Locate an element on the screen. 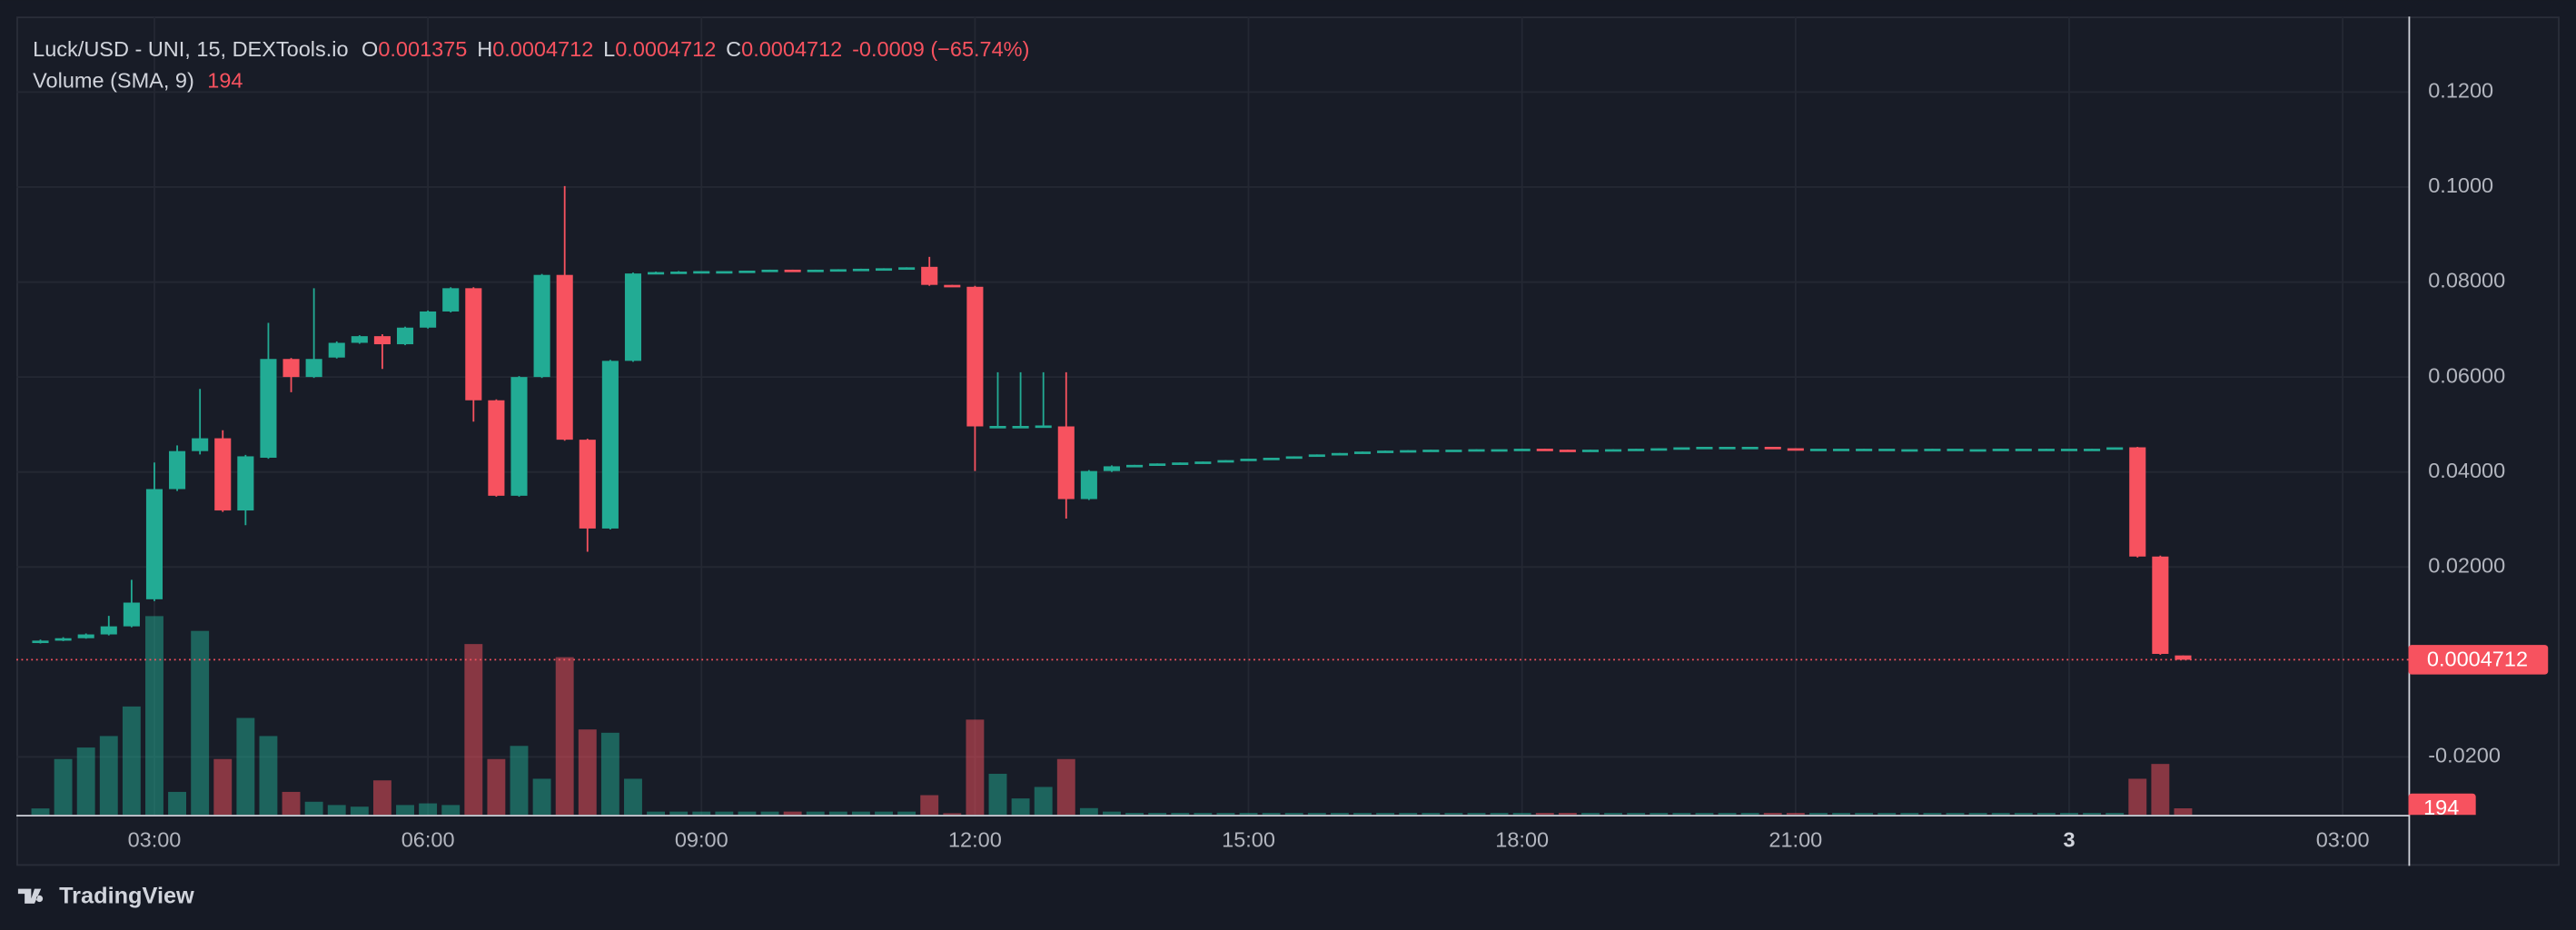  chart-title: Luck/USD - UNI, 15, DEXTools.io is located at coordinates (190, 49).